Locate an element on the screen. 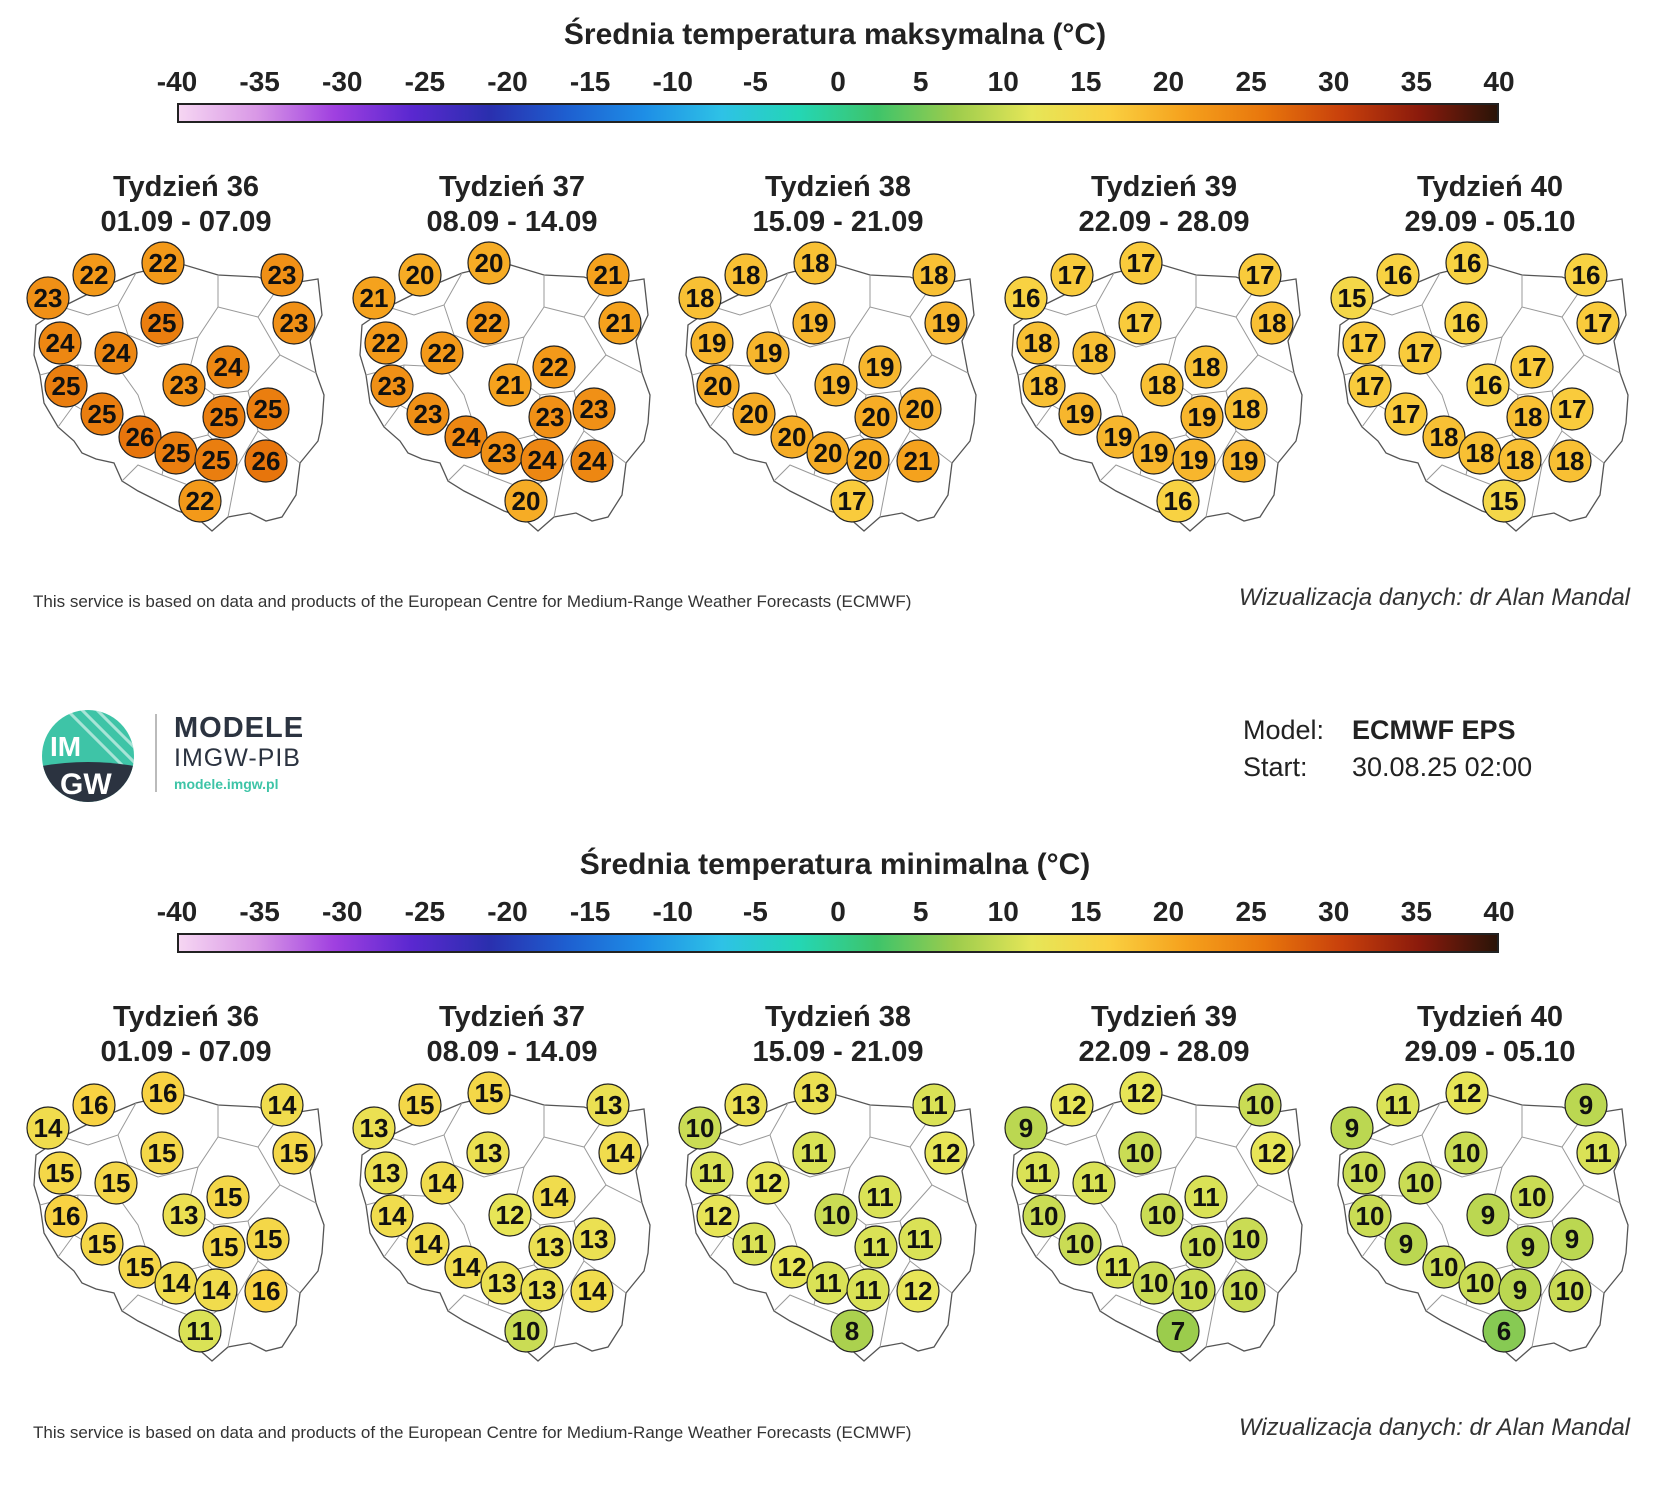  station-value: 14 is located at coordinates (592, 1291).